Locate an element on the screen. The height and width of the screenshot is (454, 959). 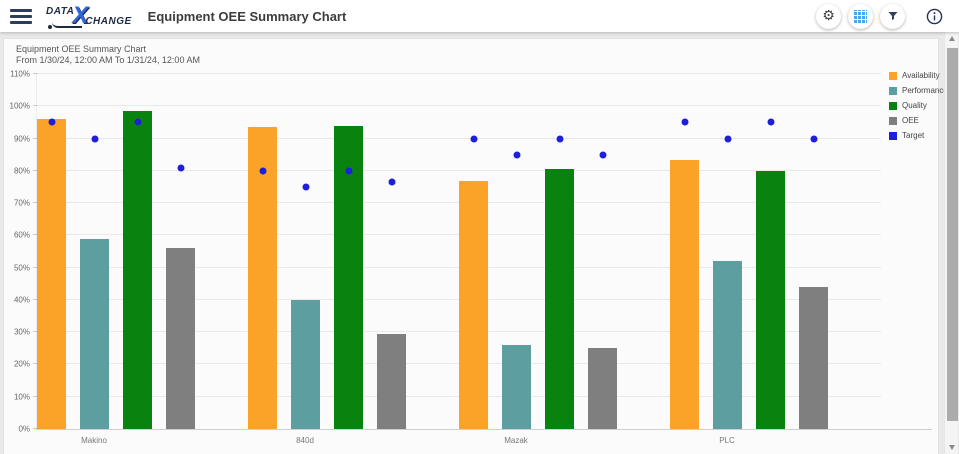
y-axis-label: 110% is located at coordinates (20, 74).